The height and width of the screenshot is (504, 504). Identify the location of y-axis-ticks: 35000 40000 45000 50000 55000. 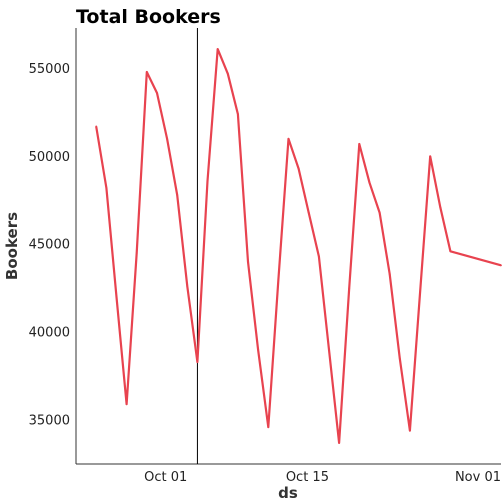
(49, 245).